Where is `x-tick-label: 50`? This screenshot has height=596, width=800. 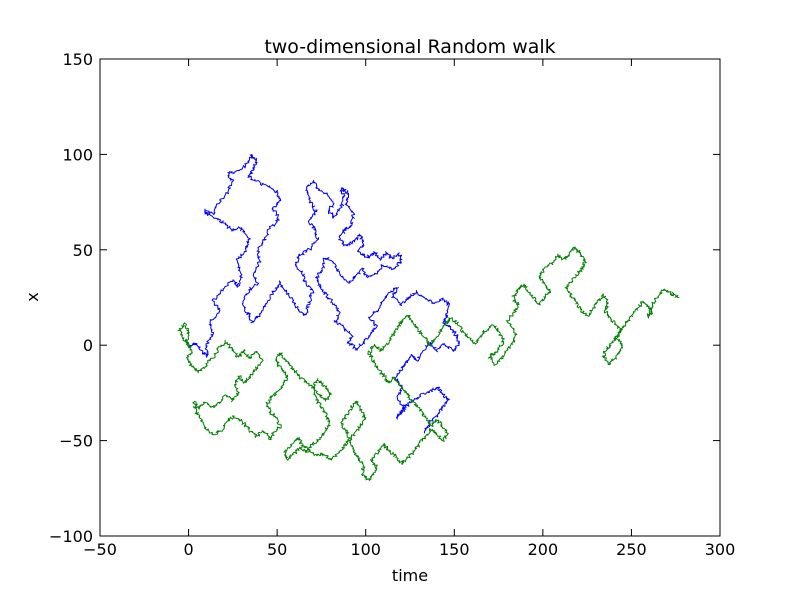 x-tick-label: 50 is located at coordinates (277, 549).